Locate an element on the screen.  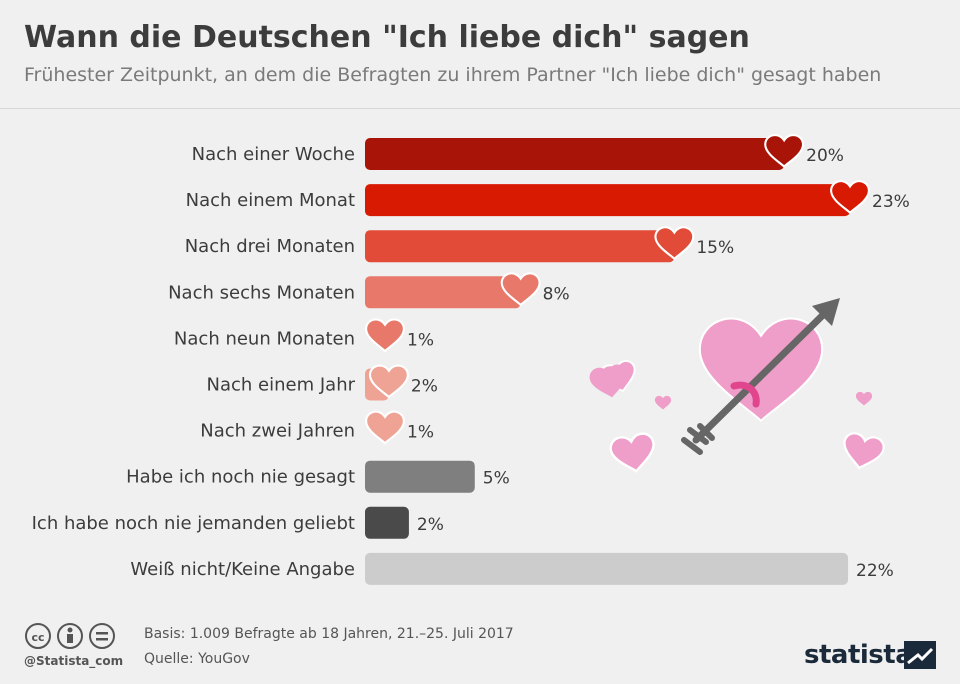
category-label: Nach drei Monaten is located at coordinates (270, 246).